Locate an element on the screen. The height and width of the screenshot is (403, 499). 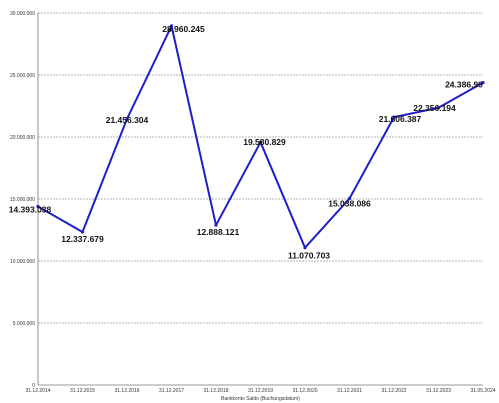
x-tick-label: 31.12.2019 is located at coordinates (260, 391).